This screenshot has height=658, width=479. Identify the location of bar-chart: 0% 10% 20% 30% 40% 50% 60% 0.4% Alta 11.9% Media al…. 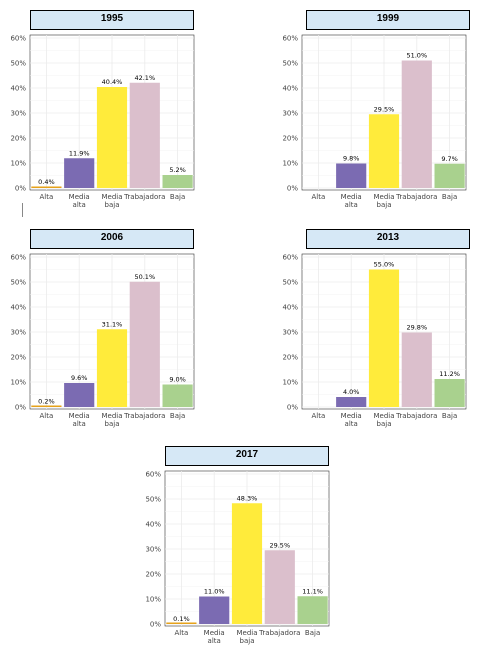
(102, 122).